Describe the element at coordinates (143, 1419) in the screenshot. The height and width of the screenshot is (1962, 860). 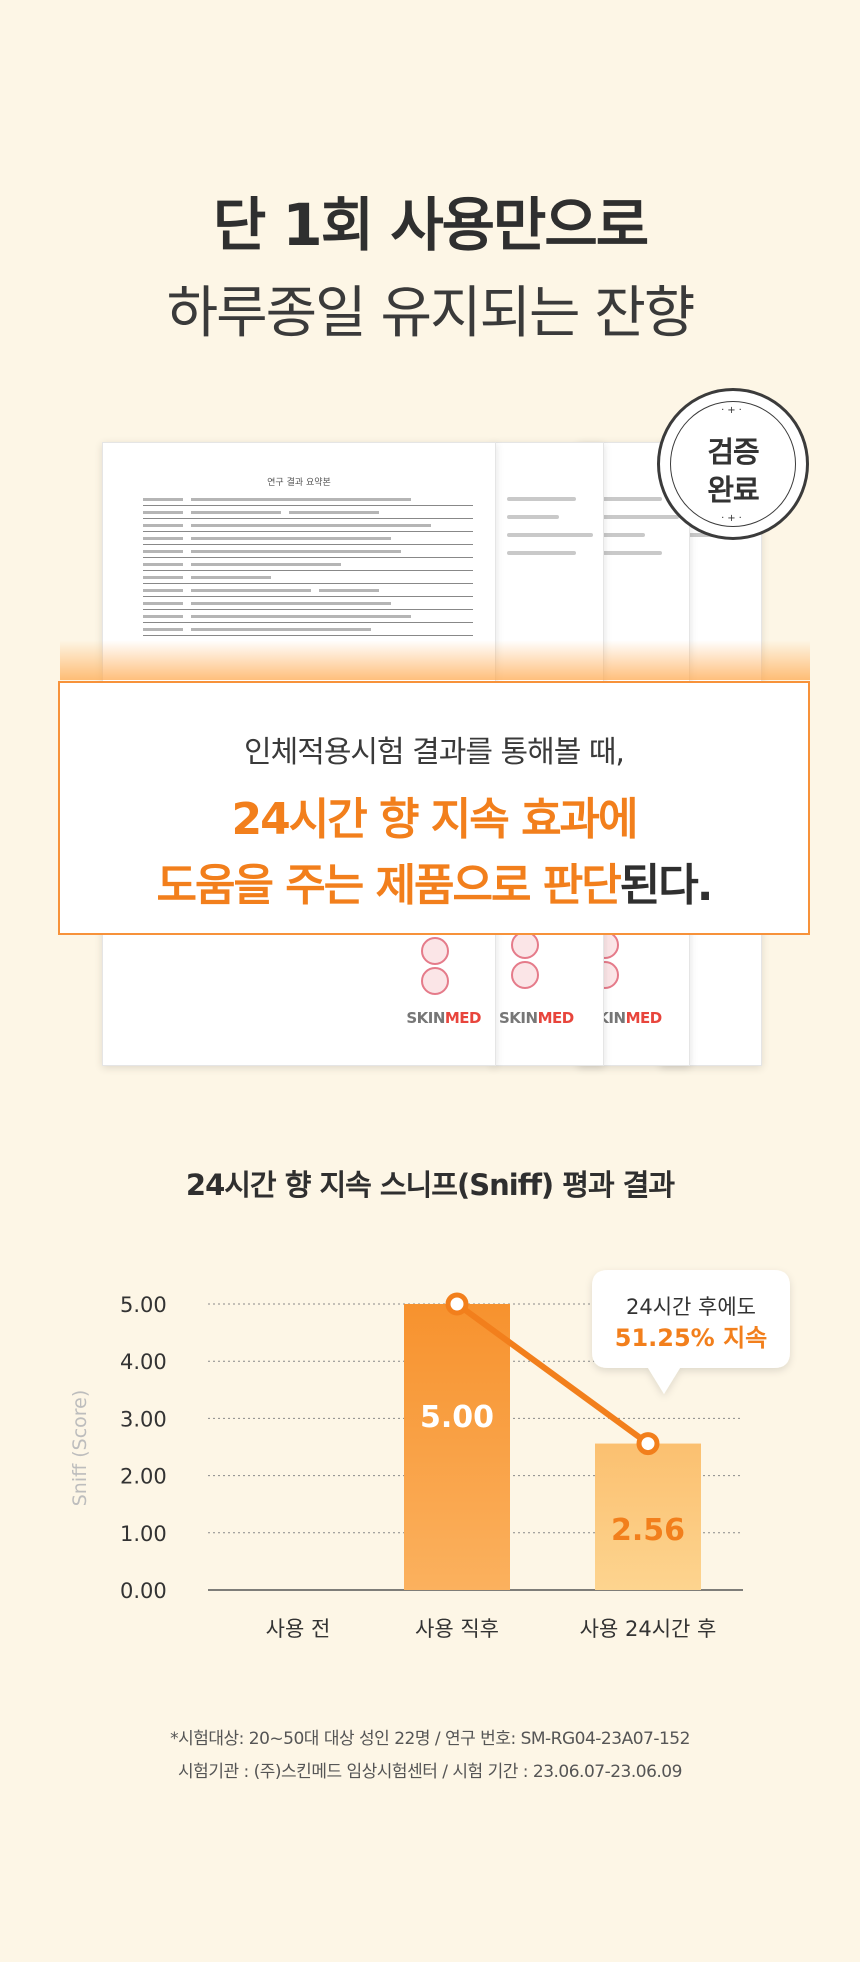
I see `y-tick-label: 3.00` at that location.